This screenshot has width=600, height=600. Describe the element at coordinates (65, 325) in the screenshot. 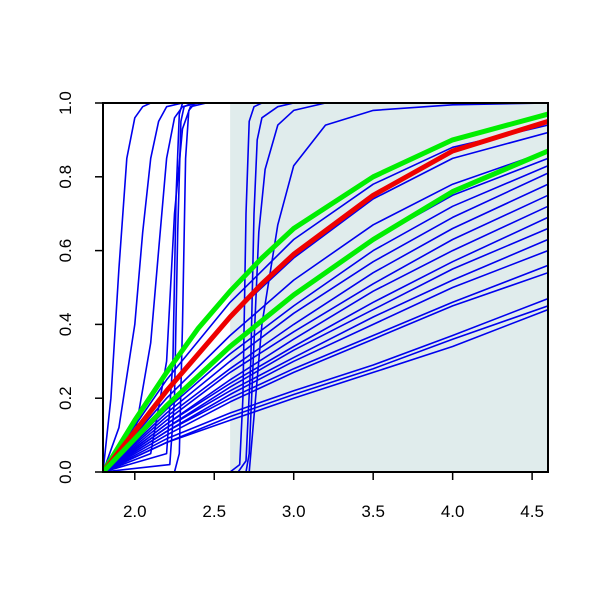

I see `y-tick-label: 0.4` at that location.